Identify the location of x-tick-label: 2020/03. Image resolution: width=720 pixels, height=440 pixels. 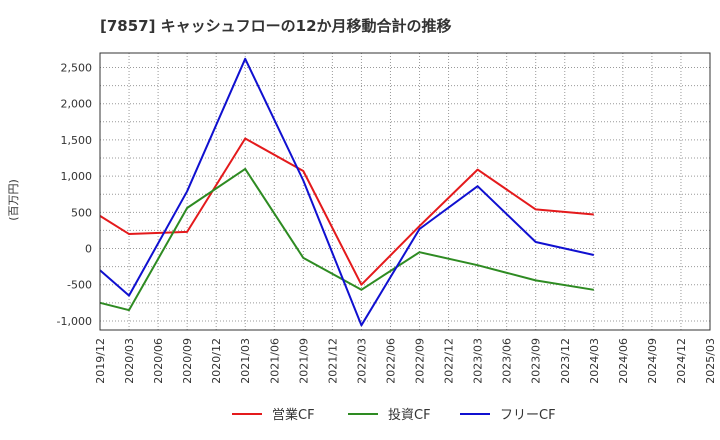
(129, 361).